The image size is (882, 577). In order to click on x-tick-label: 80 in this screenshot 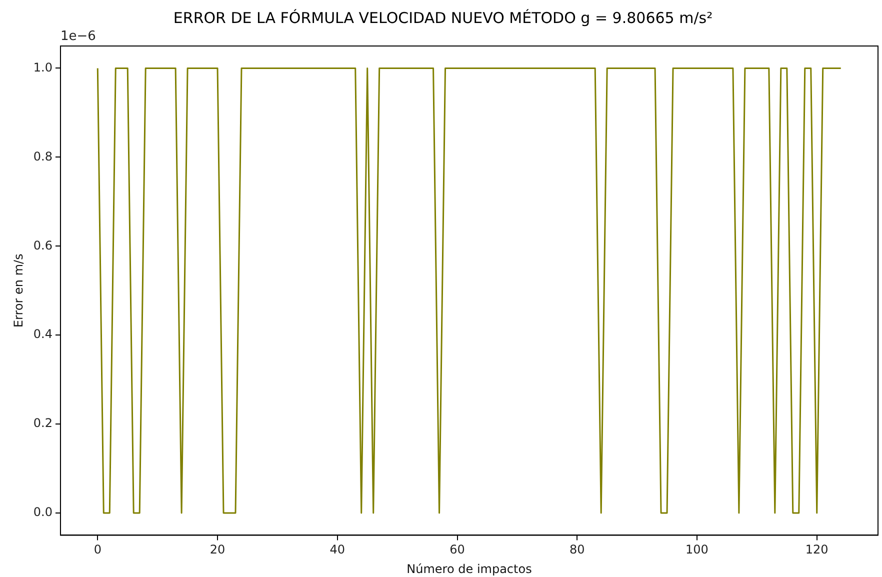, I will do `click(577, 549)`.